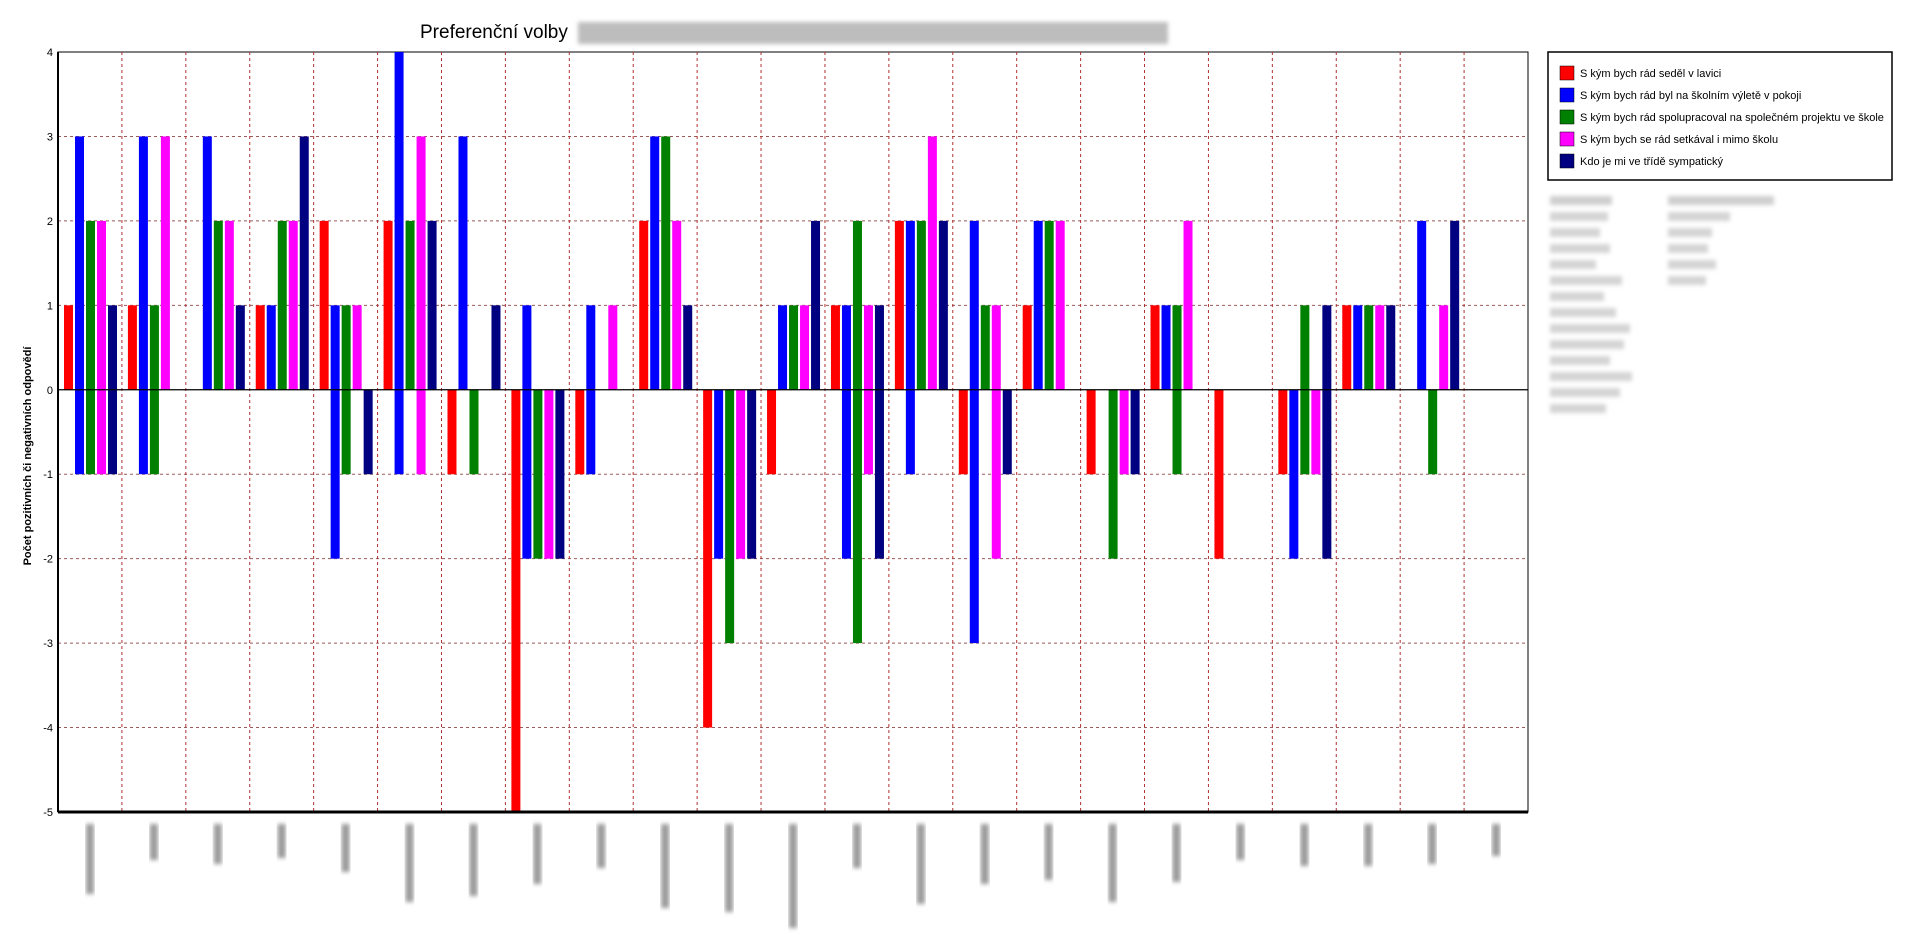  What do you see at coordinates (48, 729) in the screenshot?
I see `y-tick-label: -4` at bounding box center [48, 729].